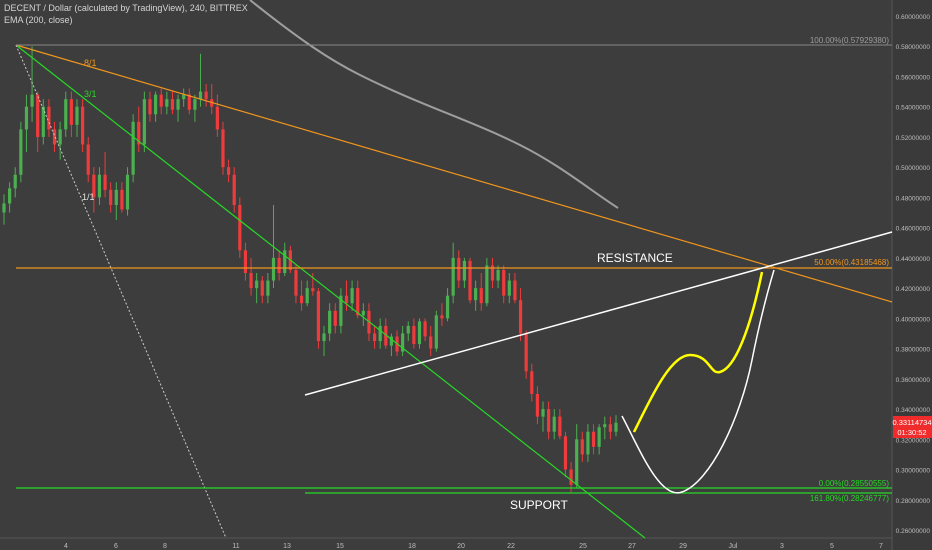 The image size is (932, 550). What do you see at coordinates (913, 319) in the screenshot?
I see `y-tick-label: 0.40000000` at bounding box center [913, 319].